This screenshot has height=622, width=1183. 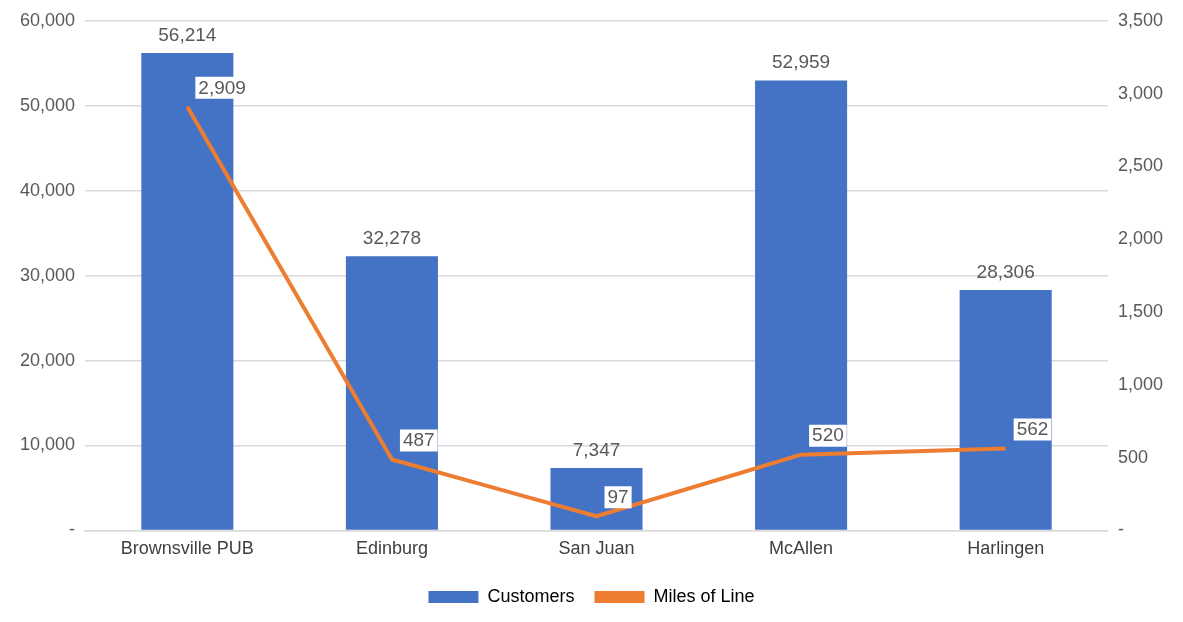 What do you see at coordinates (1032, 429) in the screenshot?
I see `data-label: 562` at bounding box center [1032, 429].